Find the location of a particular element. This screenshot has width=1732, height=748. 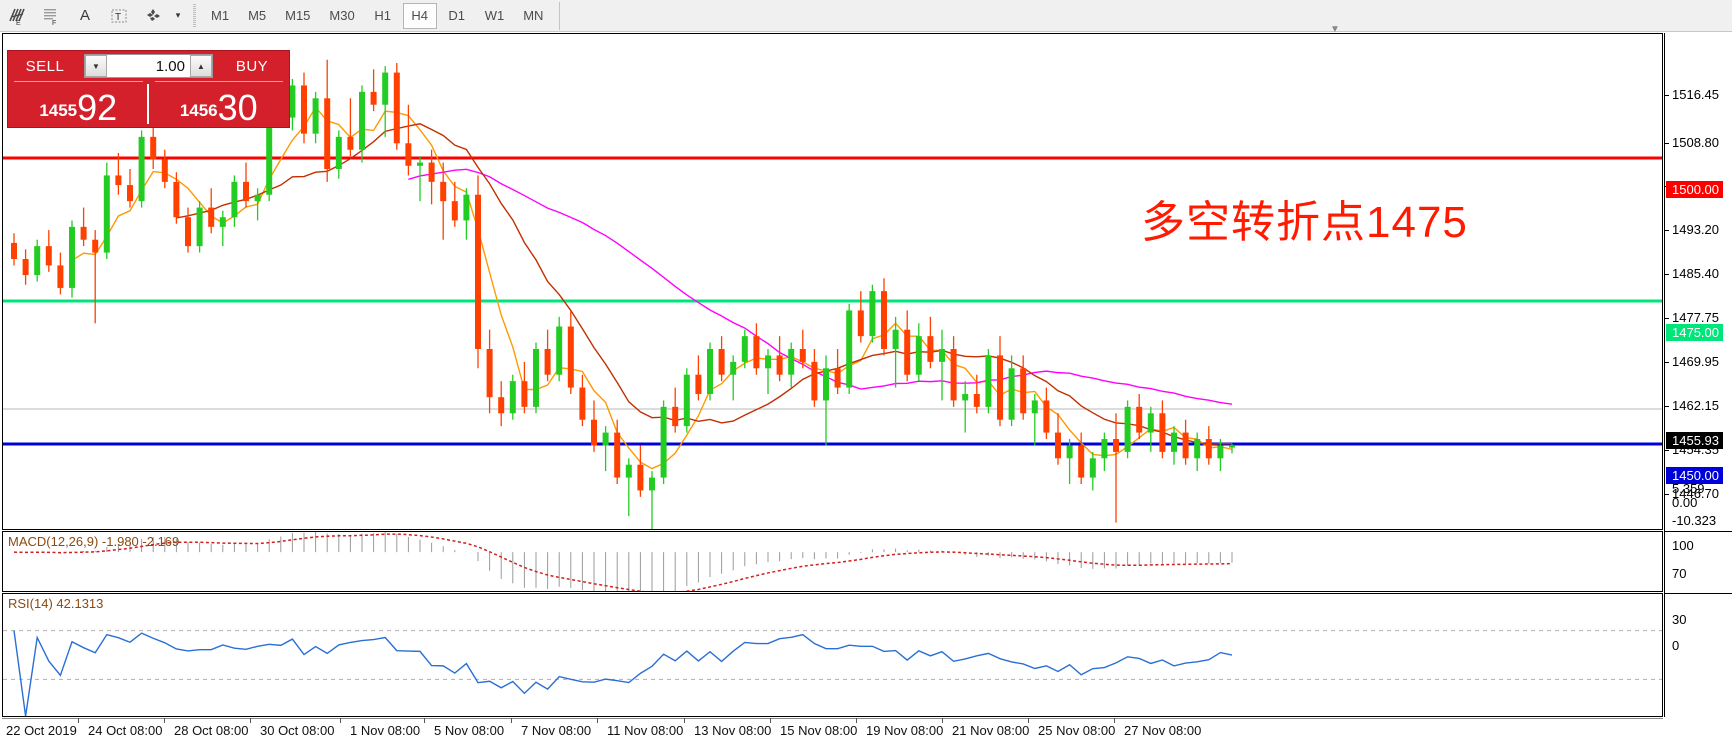

macd-scale--10.323: -10.323 is located at coordinates (1694, 520).